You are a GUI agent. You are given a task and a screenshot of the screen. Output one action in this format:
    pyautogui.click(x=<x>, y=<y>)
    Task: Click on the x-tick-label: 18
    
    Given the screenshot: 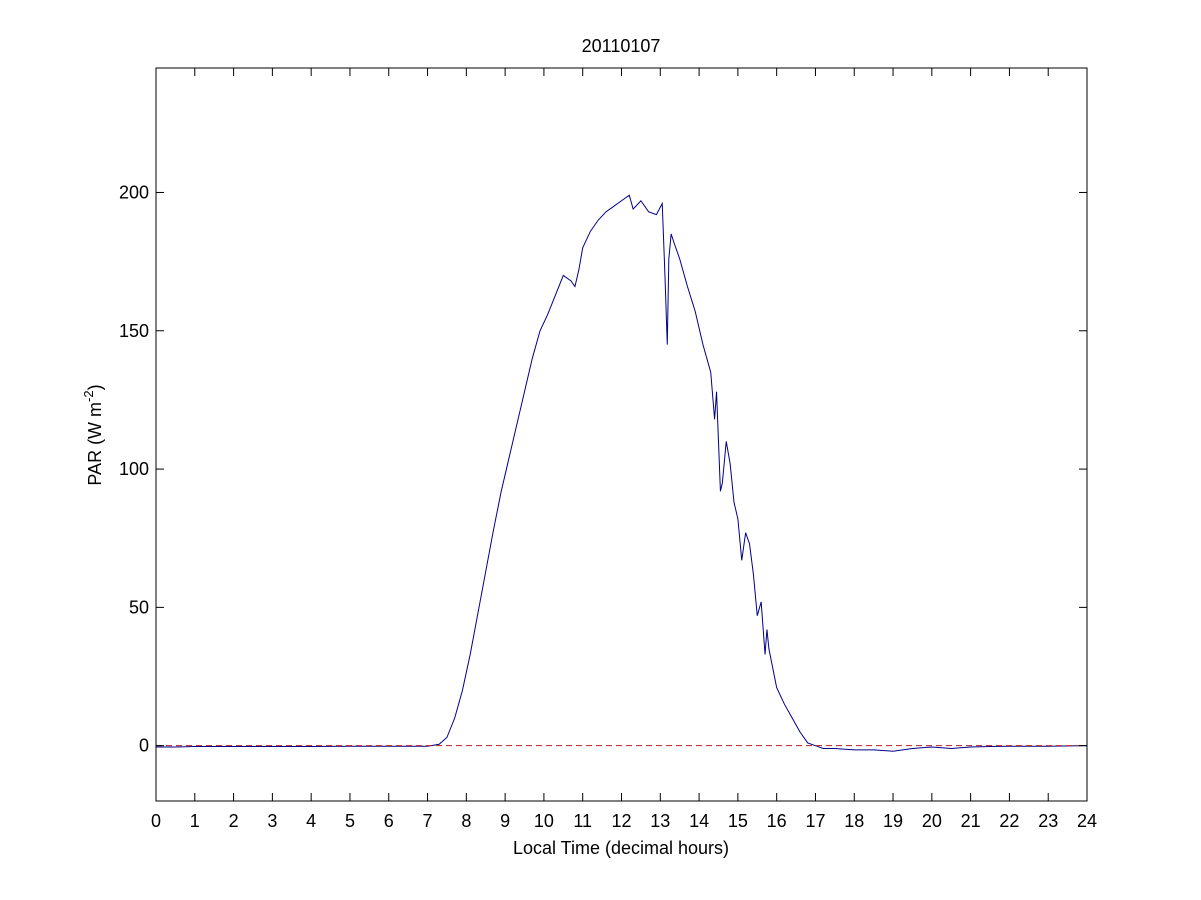 What is the action you would take?
    pyautogui.click(x=854, y=821)
    